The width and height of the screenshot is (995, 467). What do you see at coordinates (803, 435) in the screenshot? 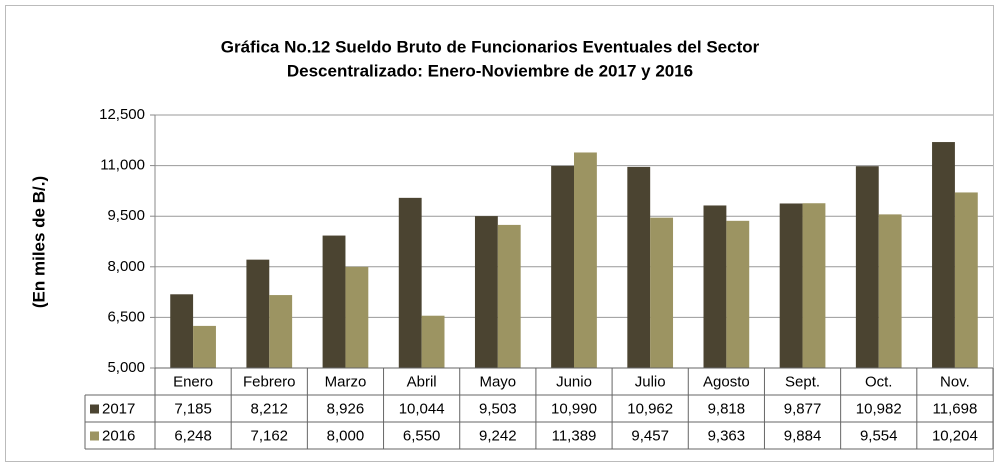
I see `table-value: 9,884` at bounding box center [803, 435].